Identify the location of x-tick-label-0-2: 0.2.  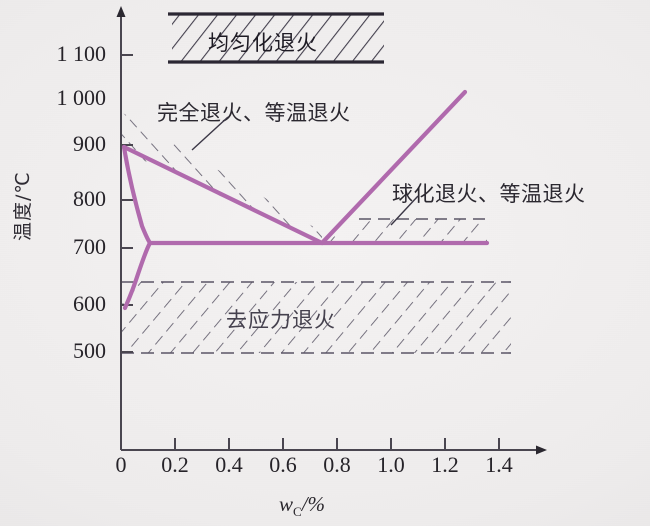
(175, 464).